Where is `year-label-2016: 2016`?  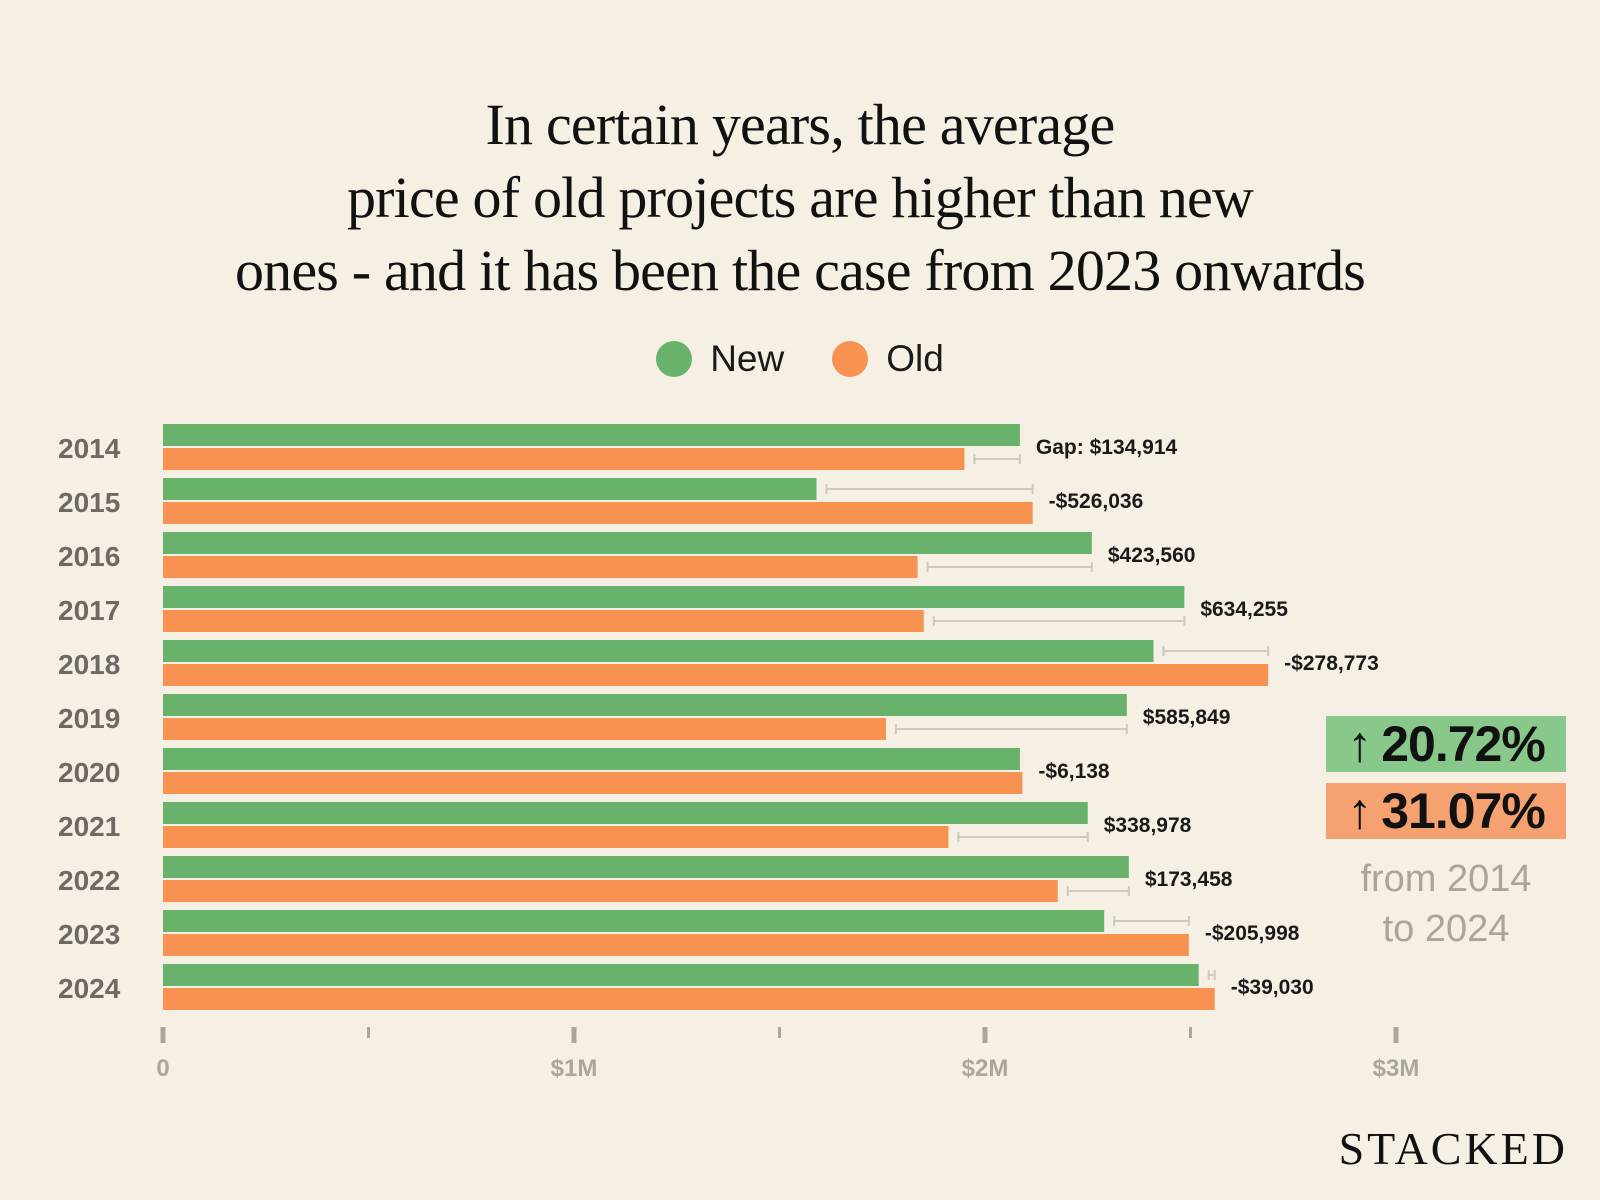
year-label-2016: 2016 is located at coordinates (89, 556).